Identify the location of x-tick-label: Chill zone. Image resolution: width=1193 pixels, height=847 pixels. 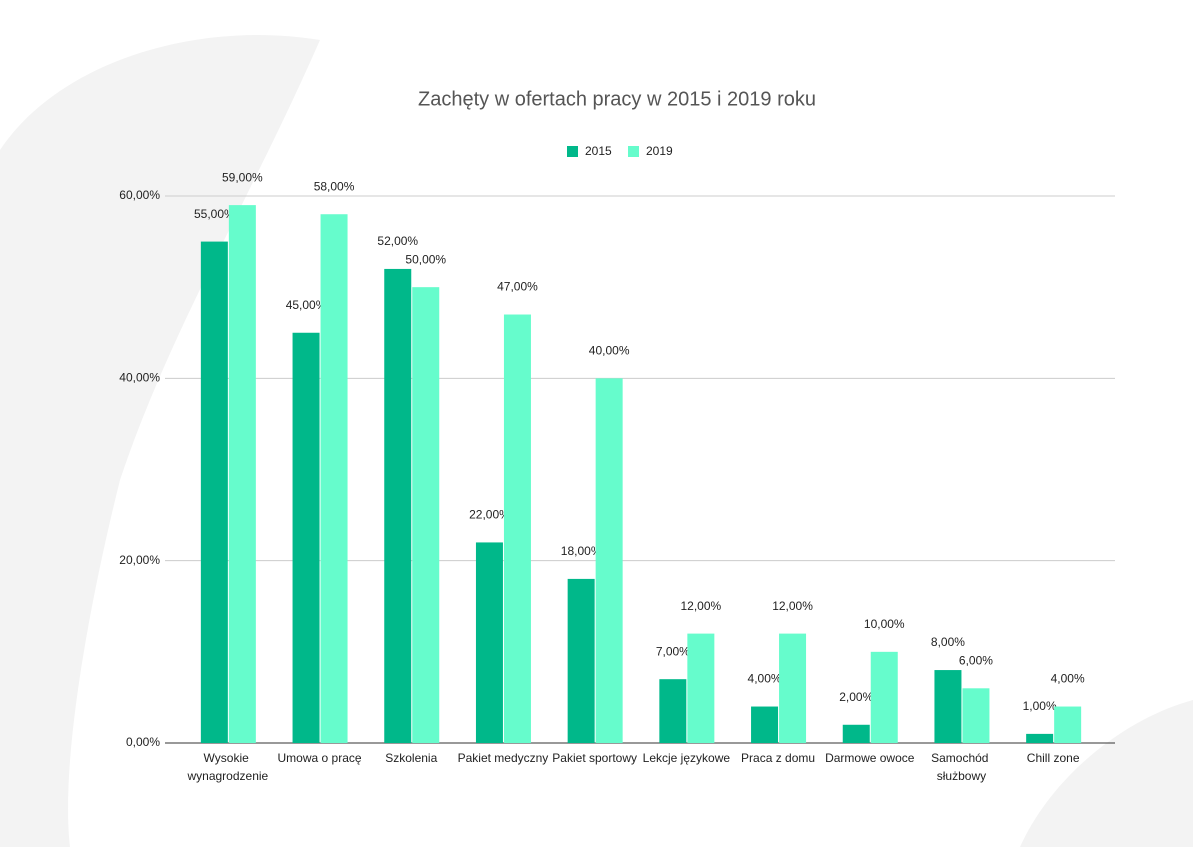
(1053, 758).